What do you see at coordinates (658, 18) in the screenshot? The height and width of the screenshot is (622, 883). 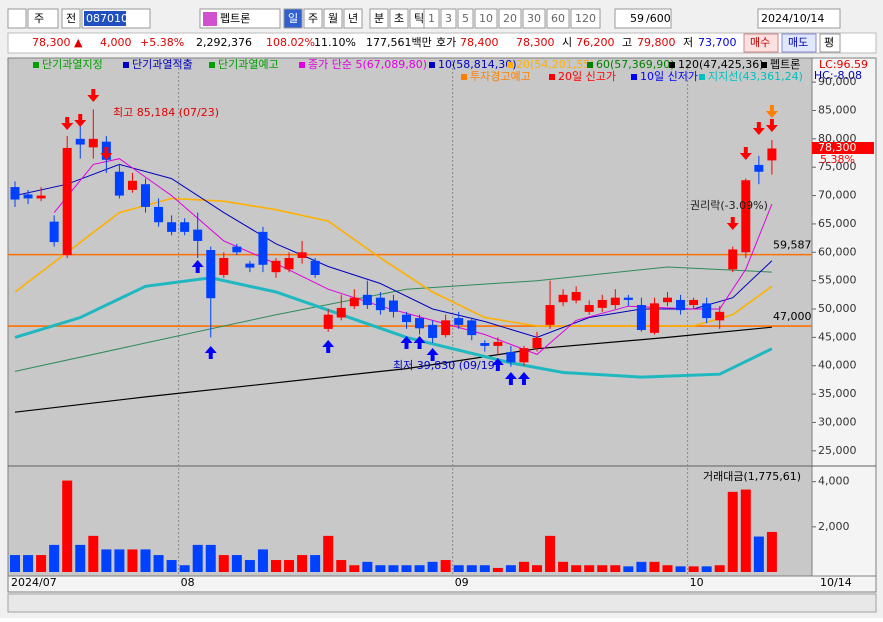 I see `count-max: /600` at bounding box center [658, 18].